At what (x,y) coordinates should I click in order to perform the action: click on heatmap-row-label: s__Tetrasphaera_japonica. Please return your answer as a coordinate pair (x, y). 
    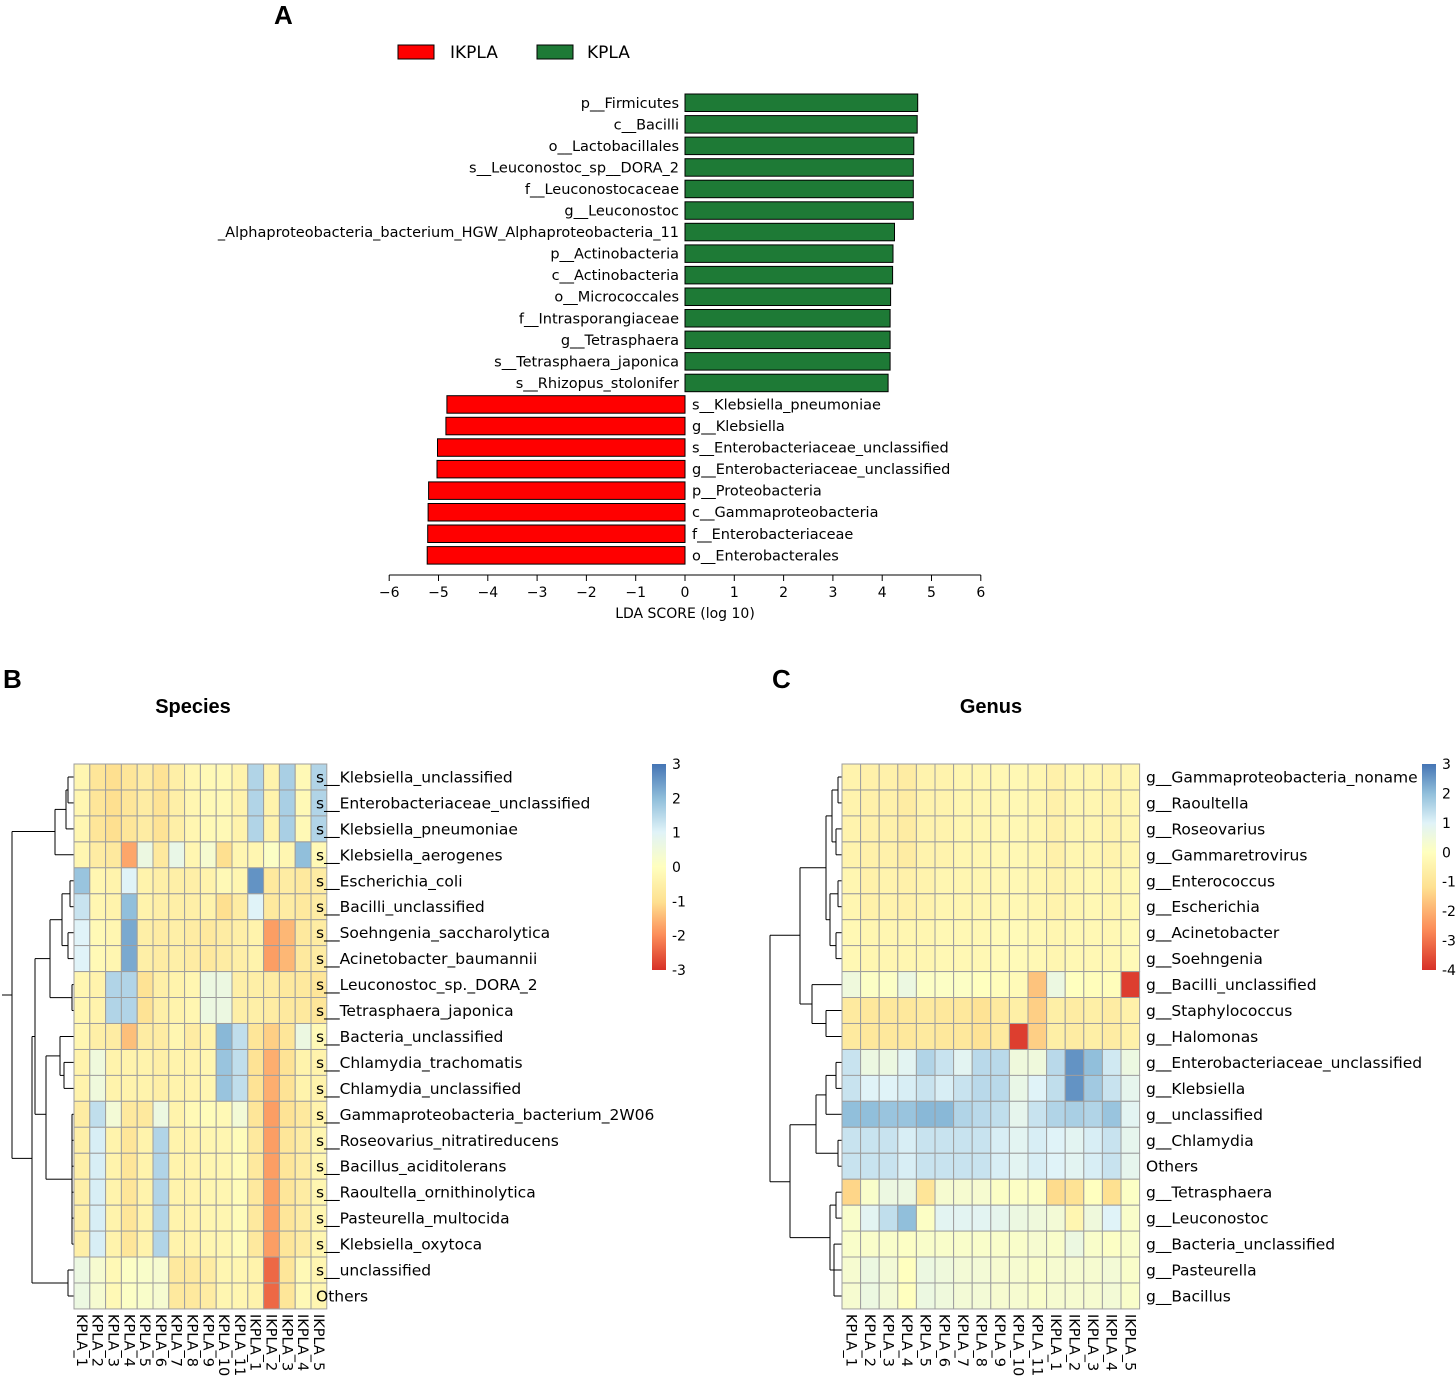
    Looking at the image, I should click on (415, 1011).